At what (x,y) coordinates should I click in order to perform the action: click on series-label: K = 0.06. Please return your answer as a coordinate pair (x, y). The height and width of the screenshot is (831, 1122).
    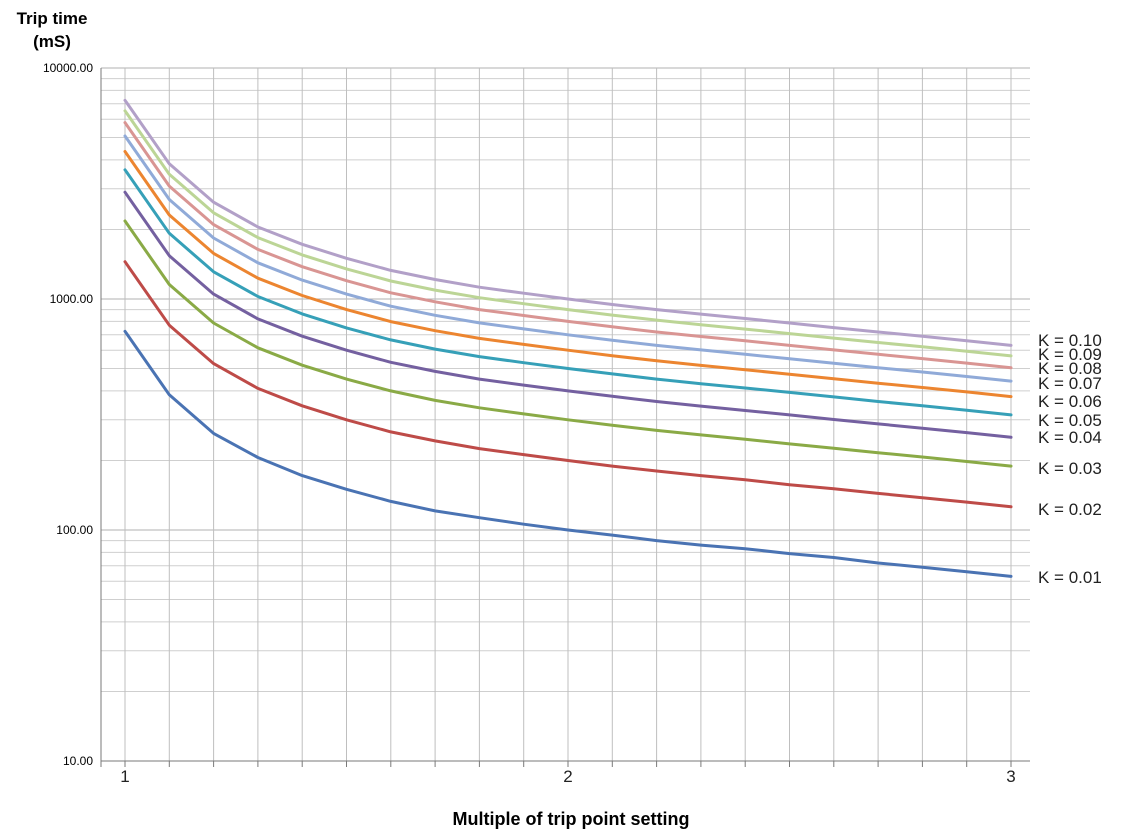
    Looking at the image, I should click on (1070, 401).